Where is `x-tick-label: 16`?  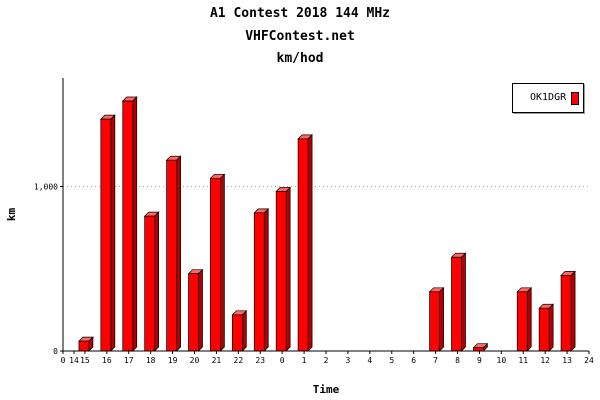
x-tick-label: 16 is located at coordinates (107, 360).